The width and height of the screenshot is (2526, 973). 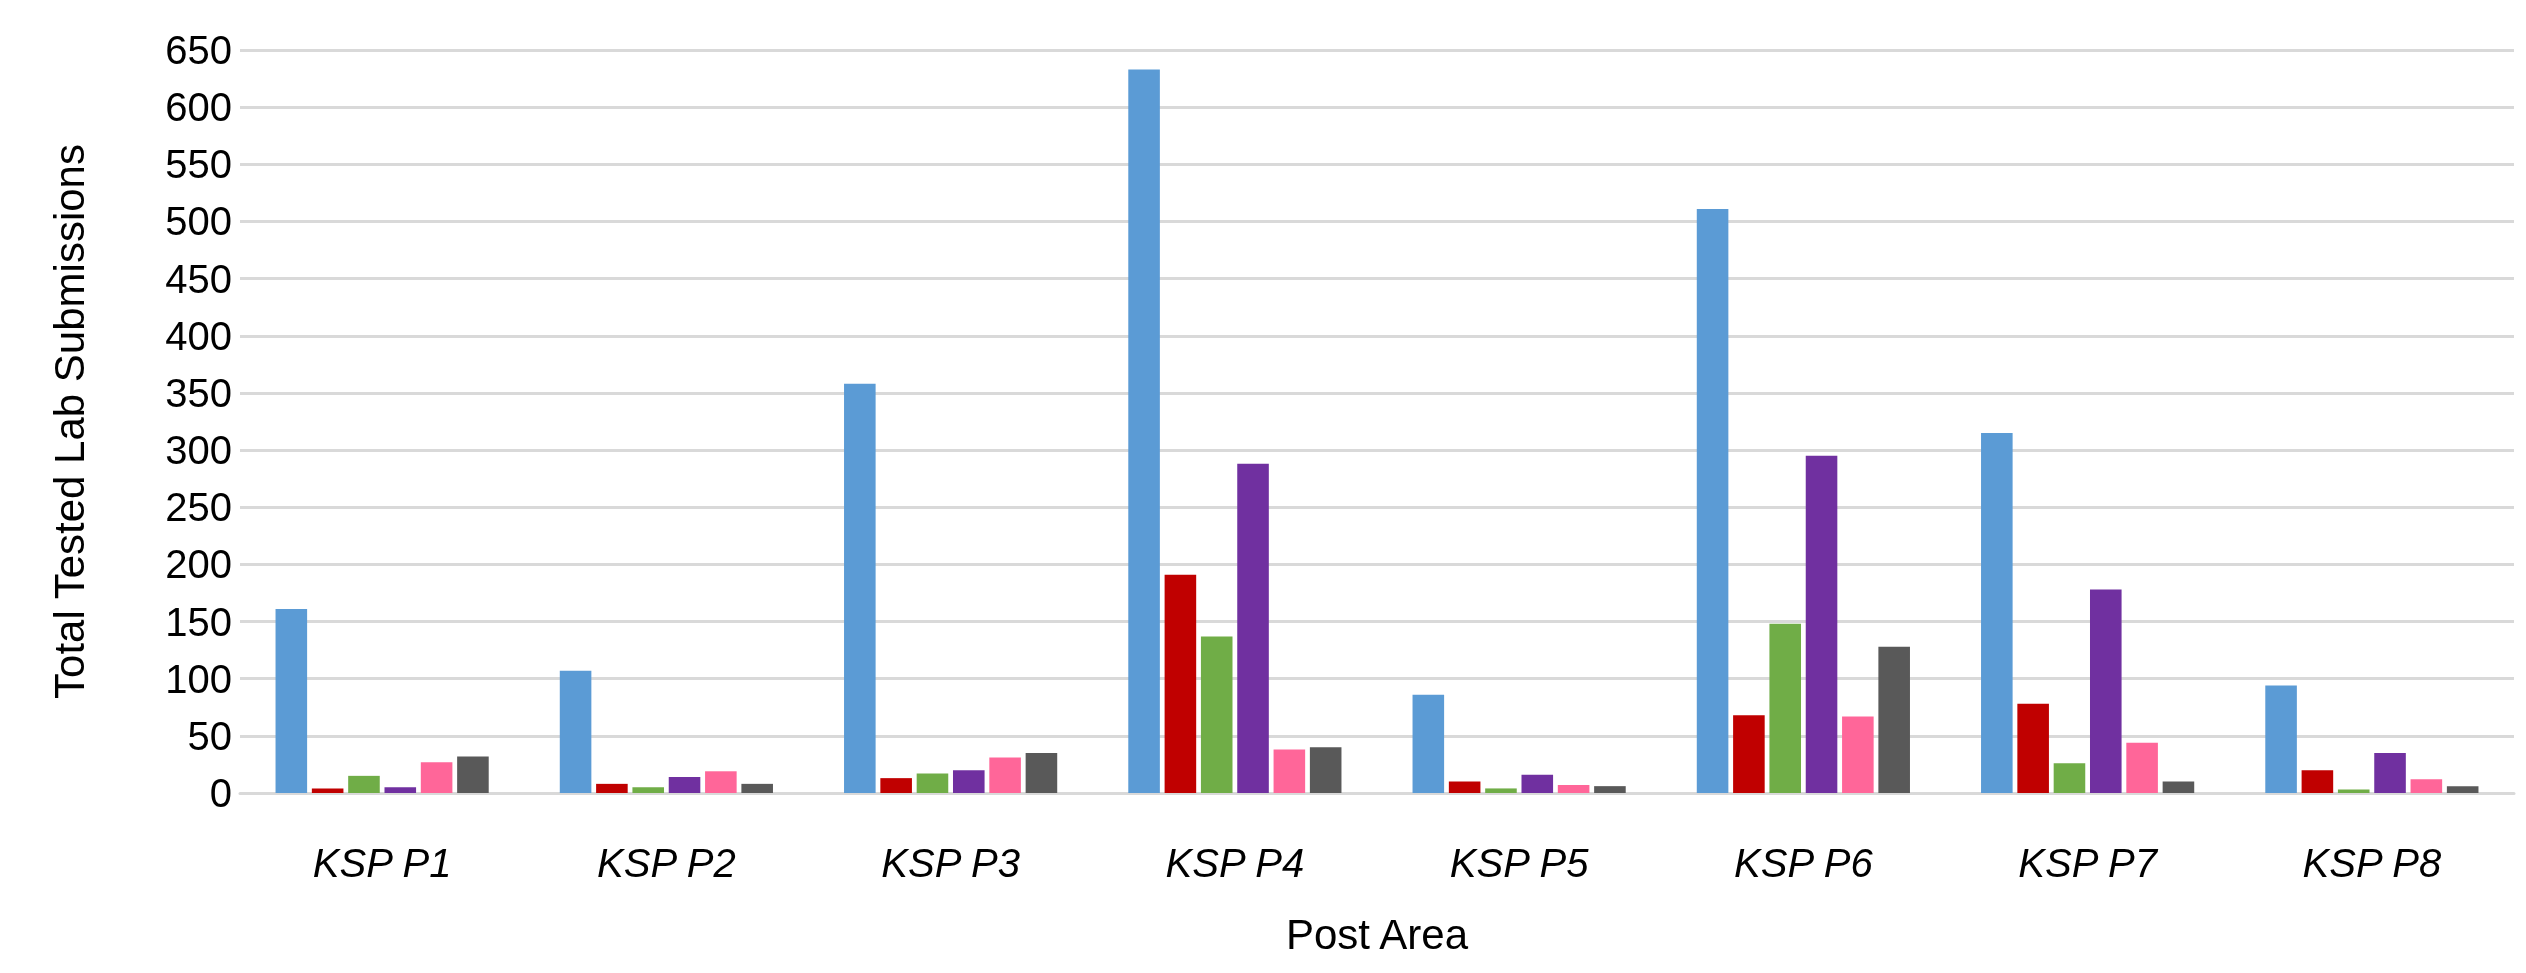 I want to click on x-tick-label: KSP P7, so click(x=2088, y=863).